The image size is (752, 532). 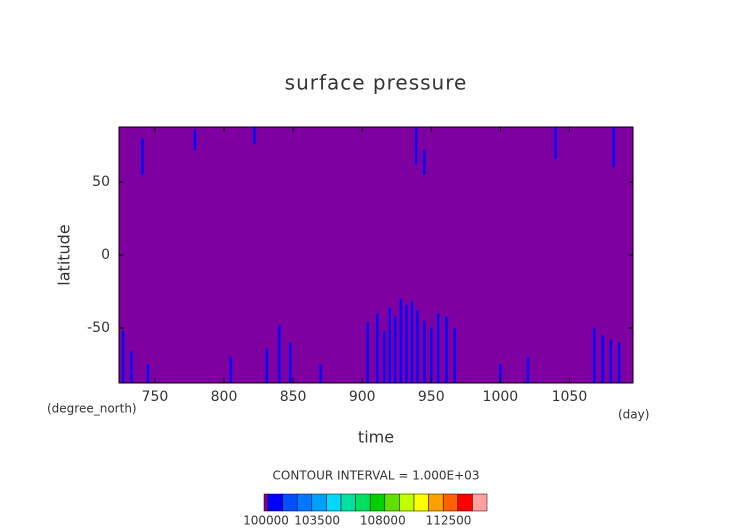 I want to click on y-tick-label: 50, so click(x=101, y=182).